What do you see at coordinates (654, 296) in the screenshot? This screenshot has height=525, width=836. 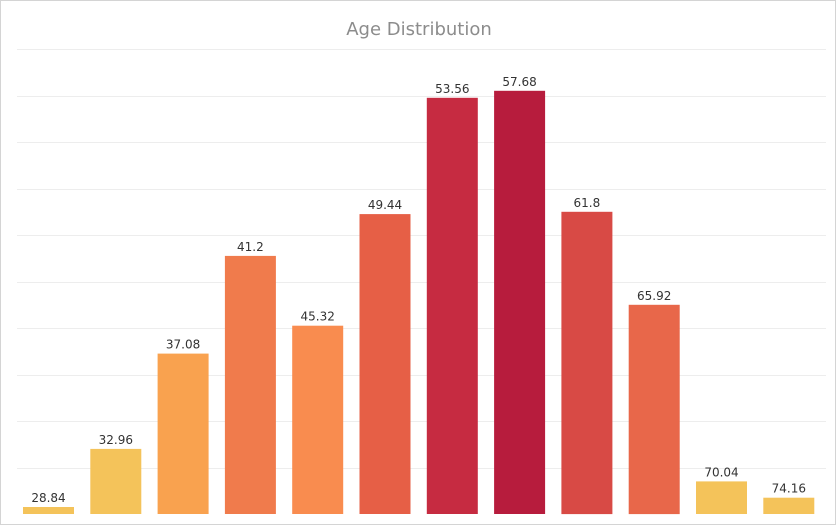 I see `bar-value-label: 65.92` at bounding box center [654, 296].